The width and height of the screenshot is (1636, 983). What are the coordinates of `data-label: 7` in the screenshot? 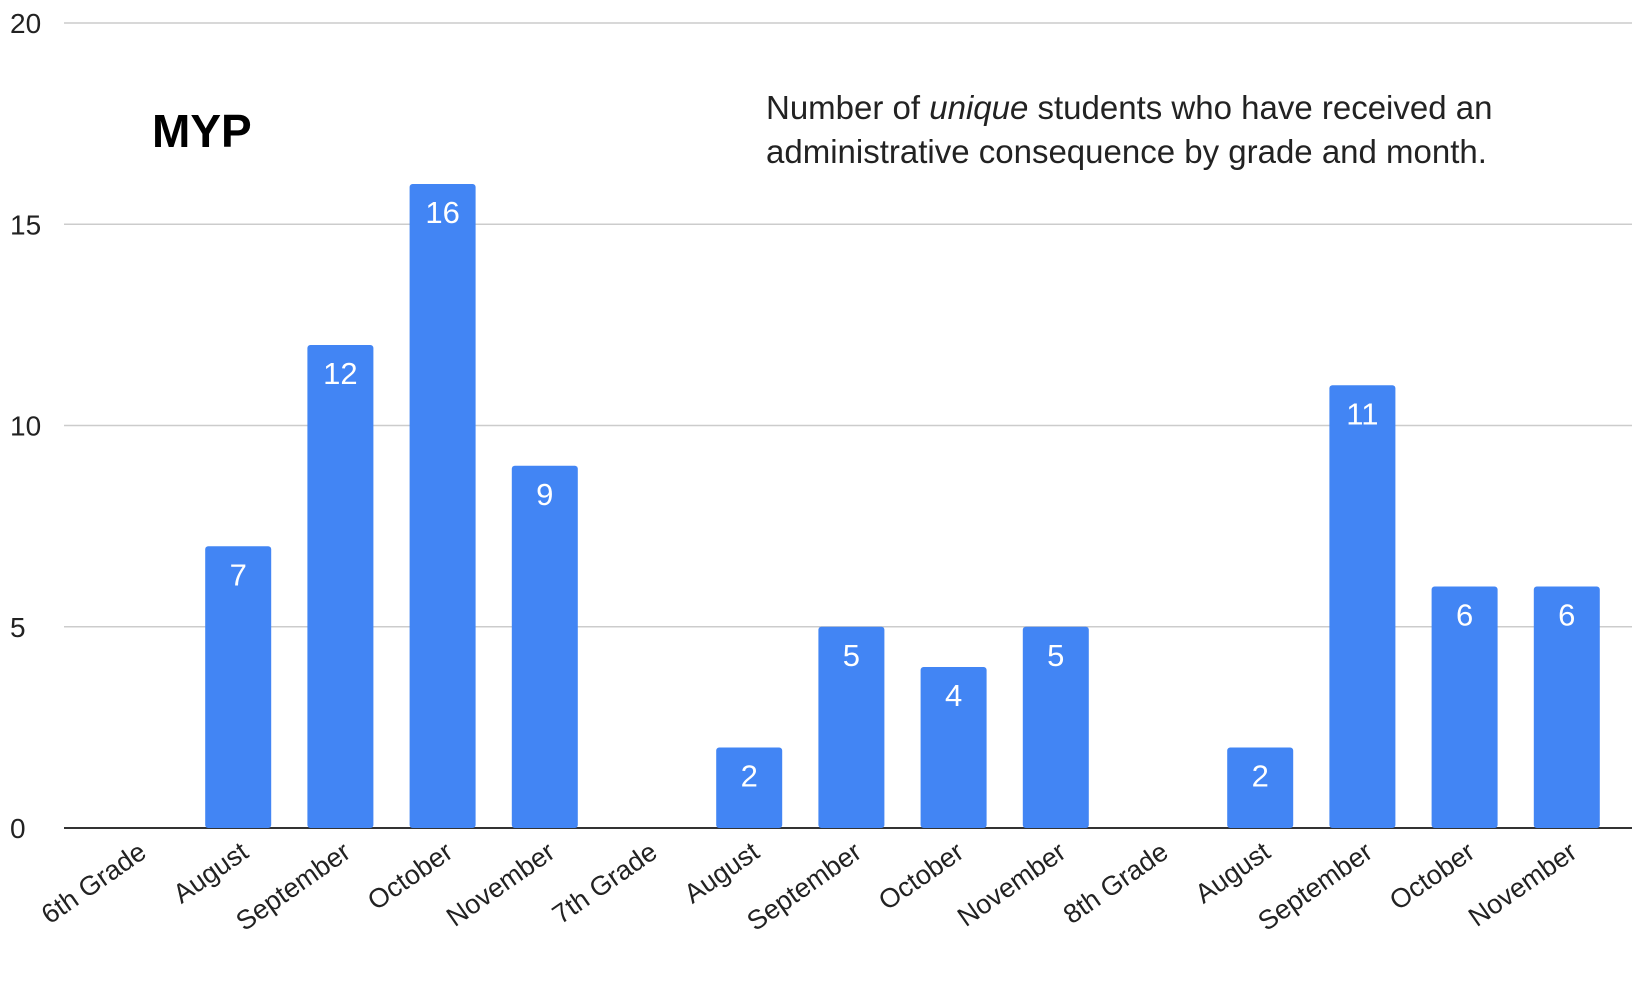 It's located at (238, 574).